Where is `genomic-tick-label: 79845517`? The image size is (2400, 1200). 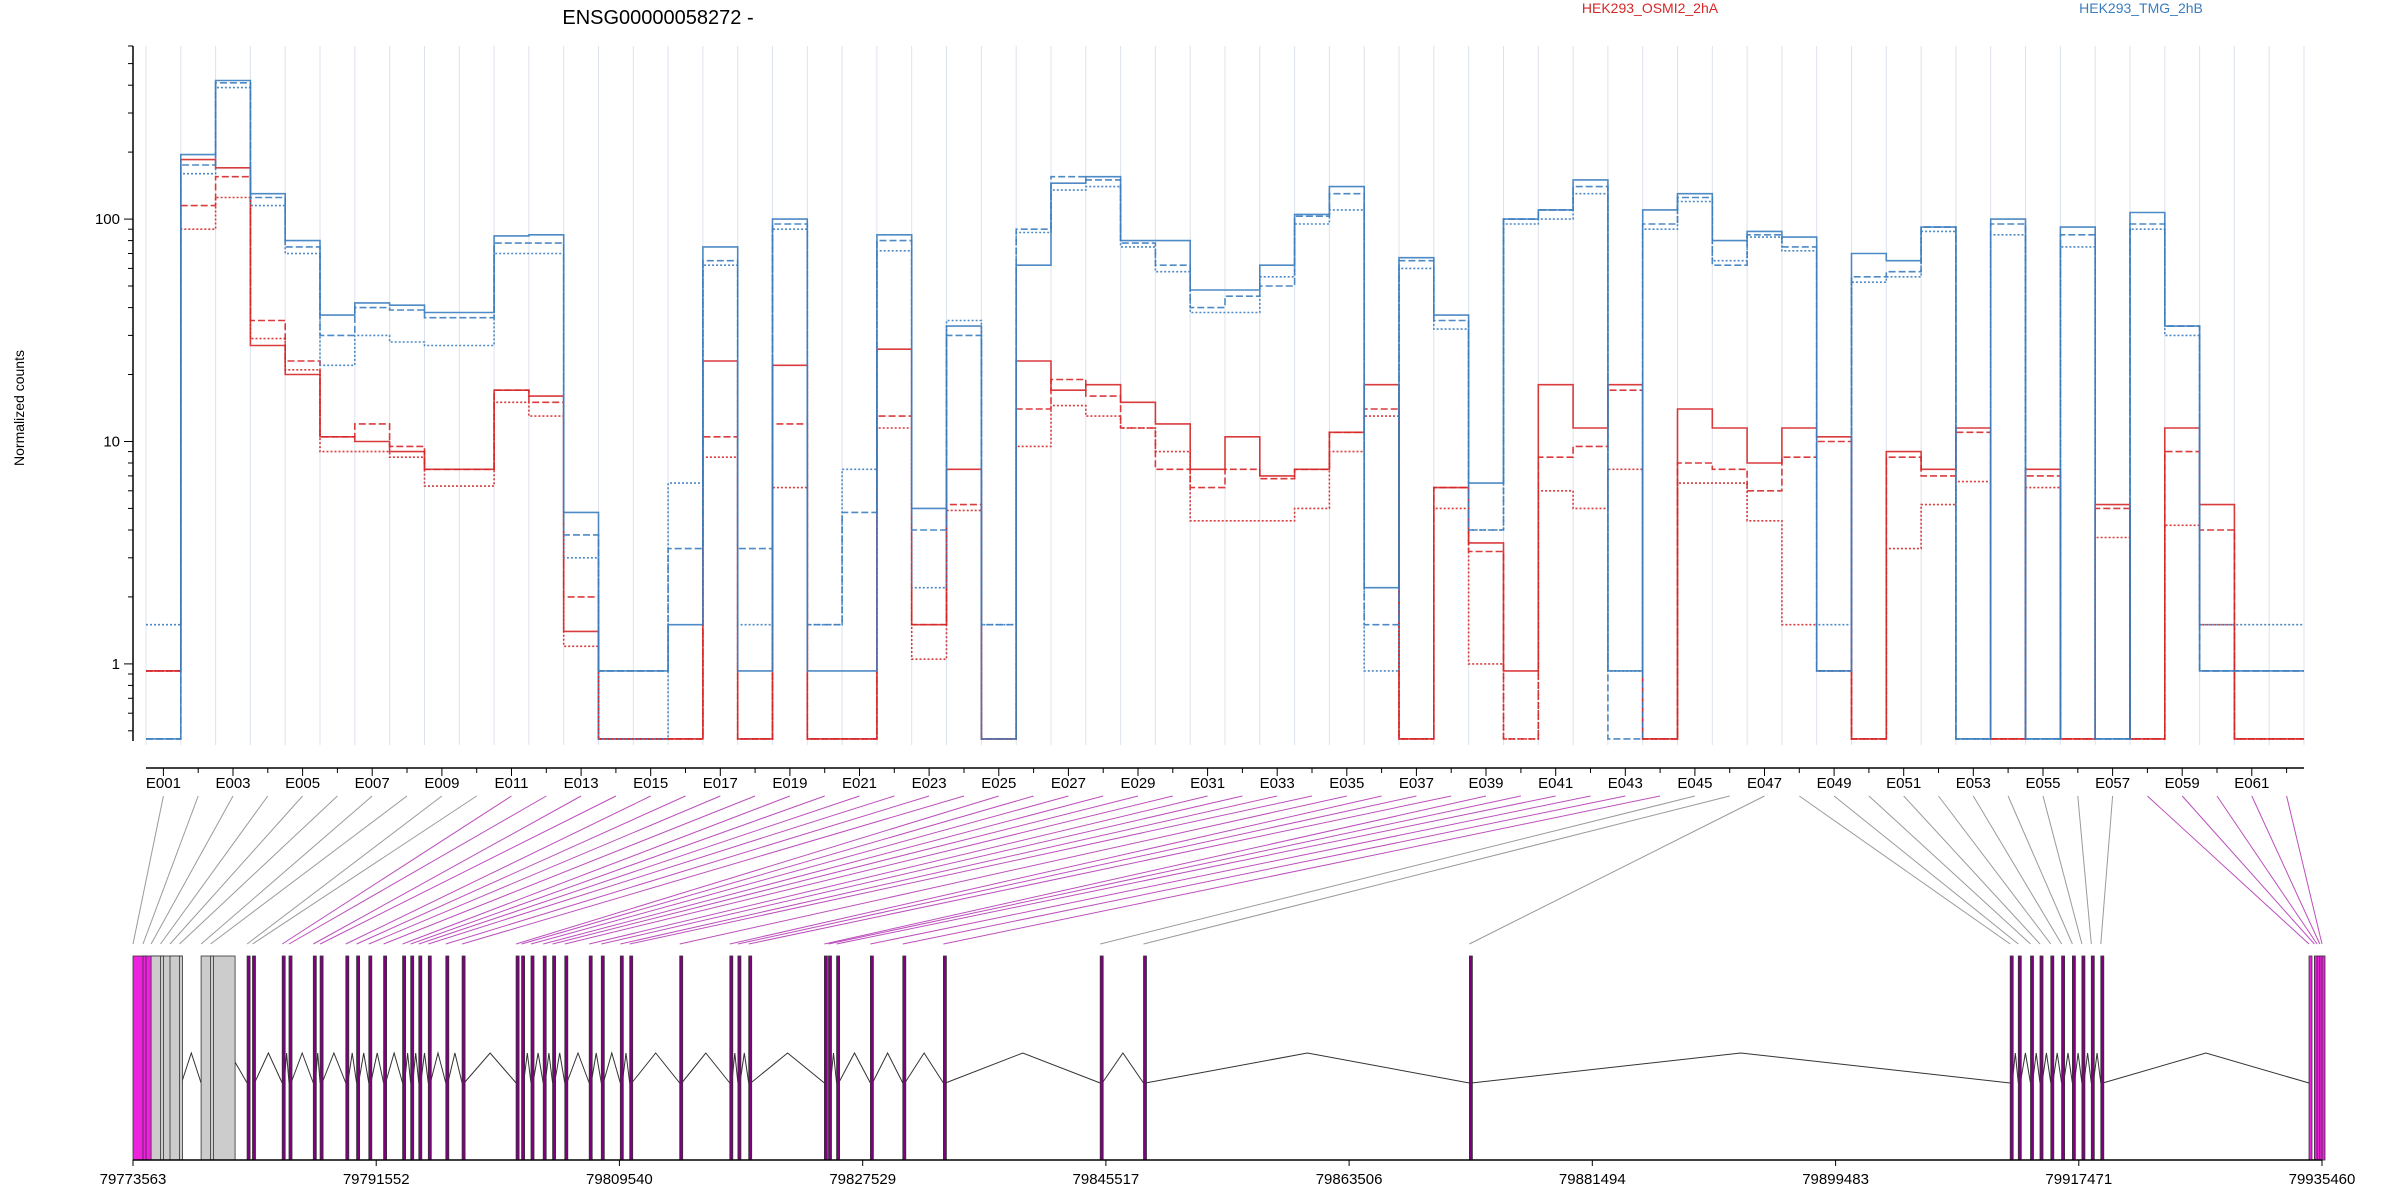
genomic-tick-label: 79845517 is located at coordinates (1106, 1179).